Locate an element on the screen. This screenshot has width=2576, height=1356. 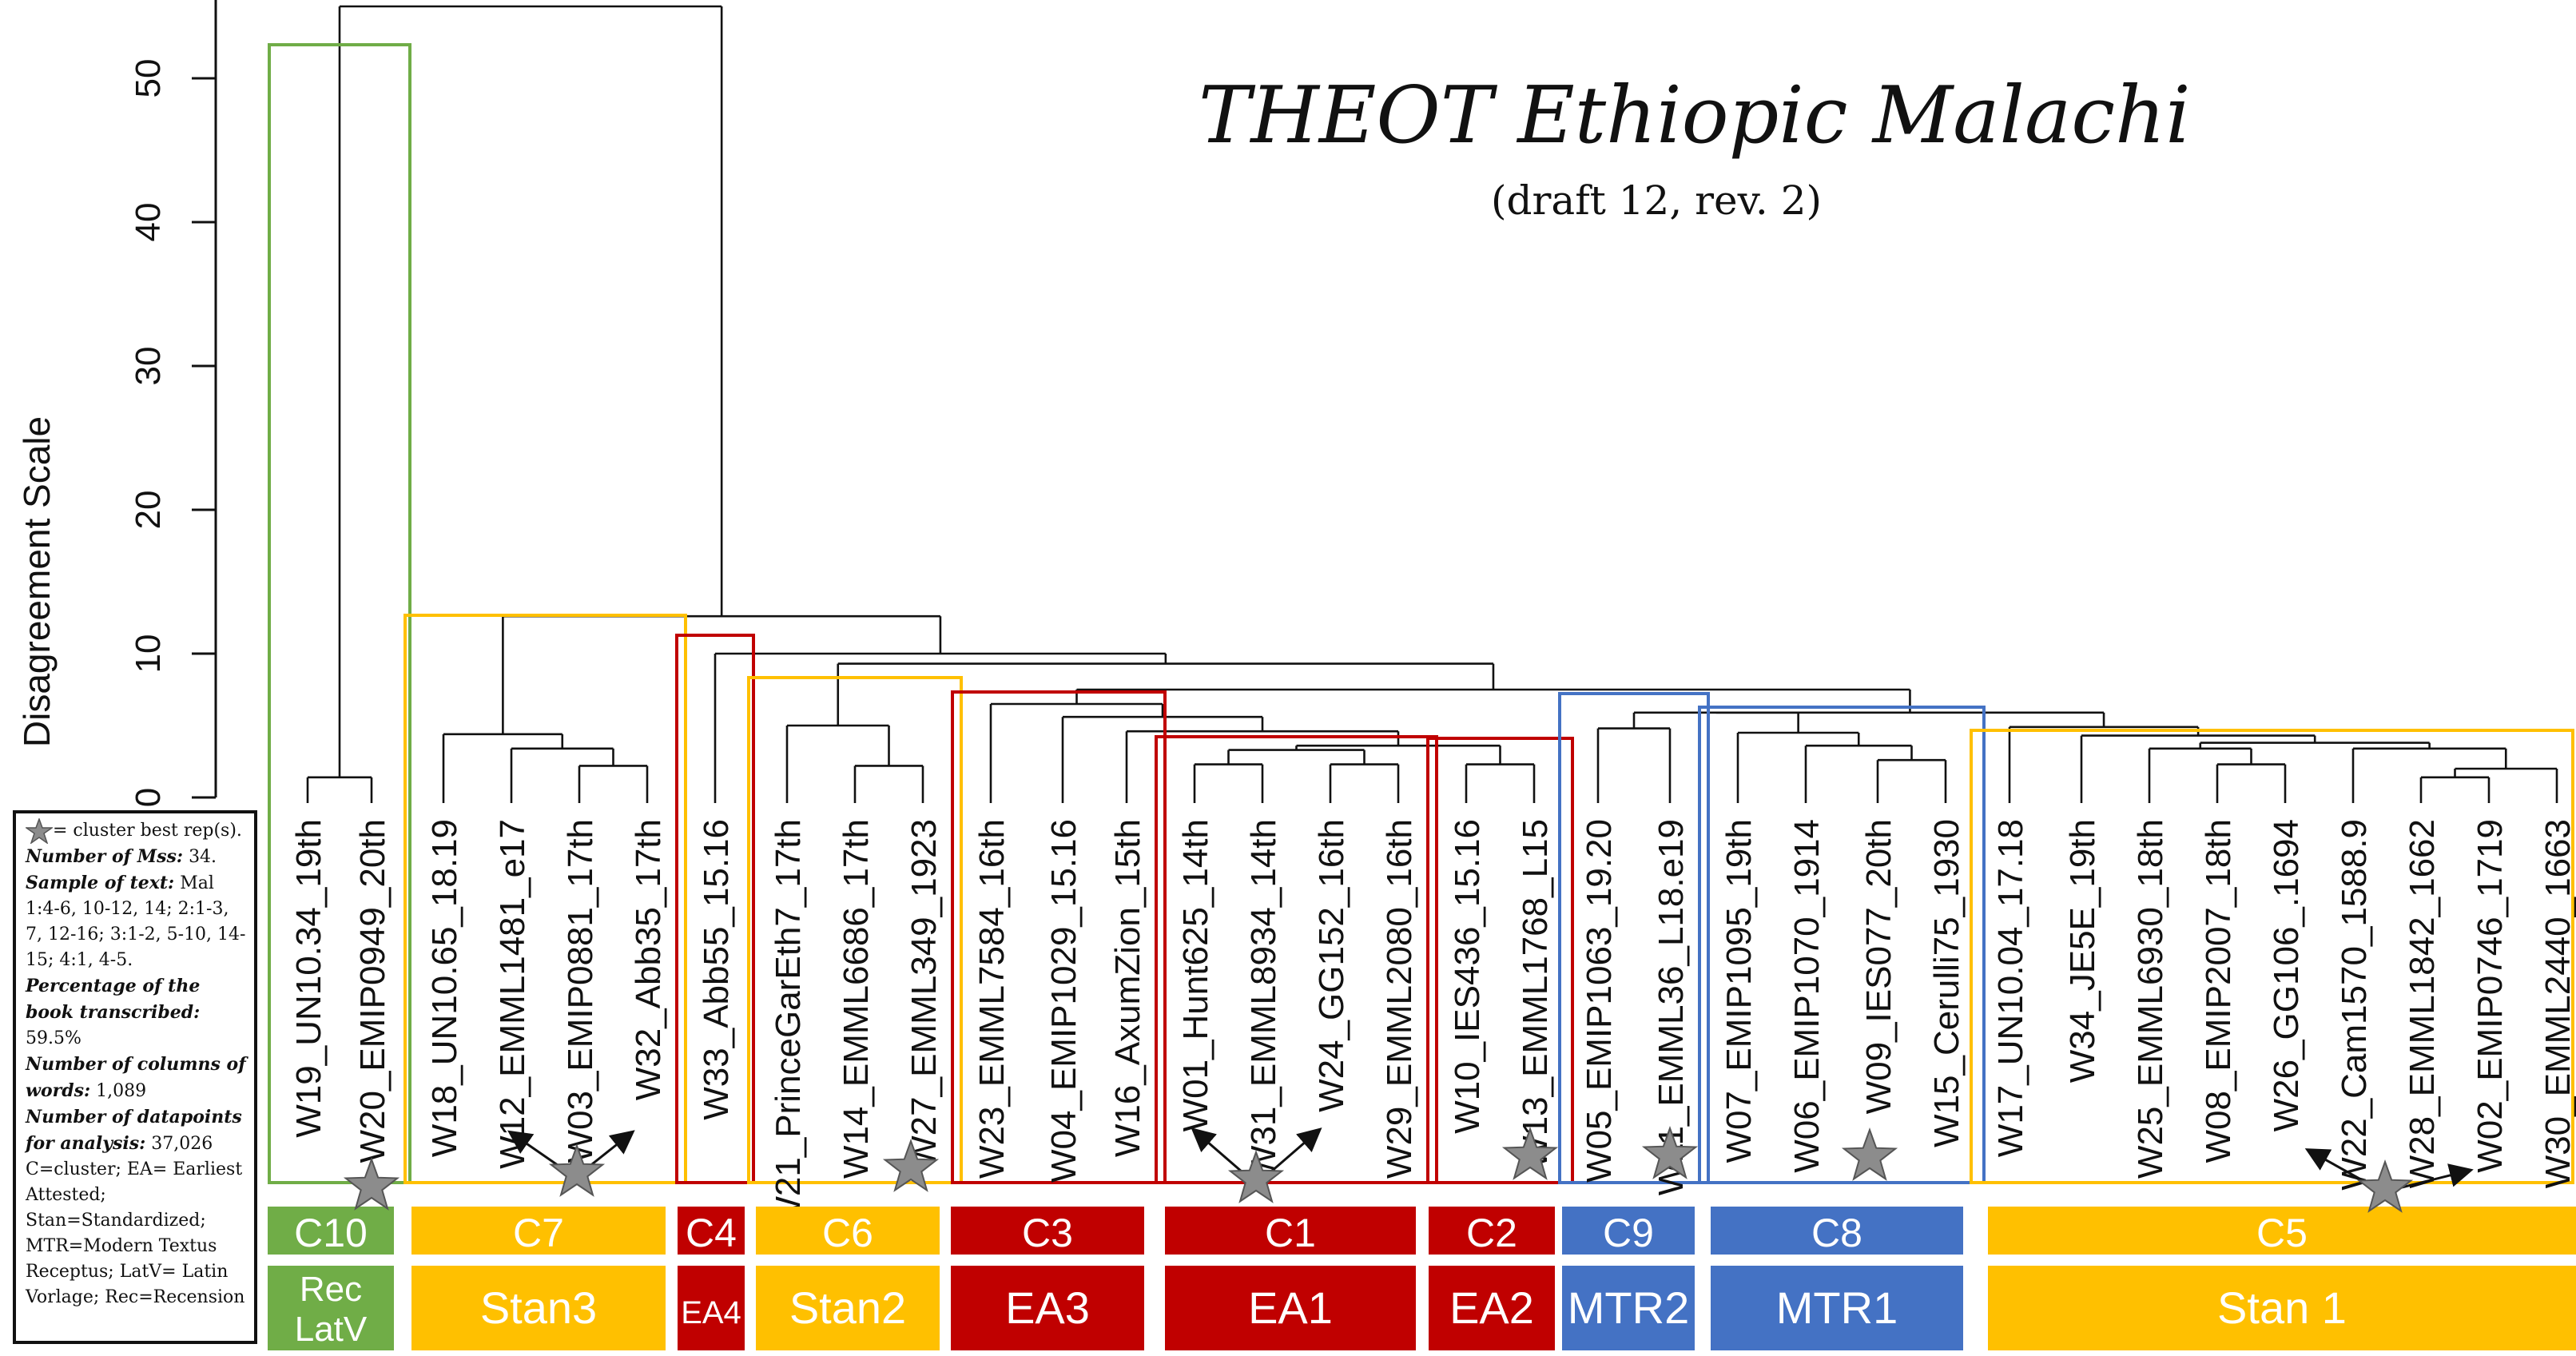
cluster-box-c9 is located at coordinates (1634, 938).